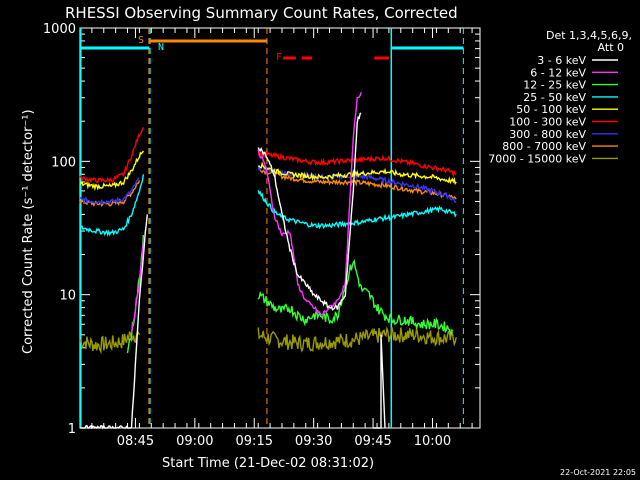 The height and width of the screenshot is (480, 640). What do you see at coordinates (28, 231) in the screenshot?
I see `y-axis-label: Corrected Count Rate (s⁻¹ detector⁻¹)` at bounding box center [28, 231].